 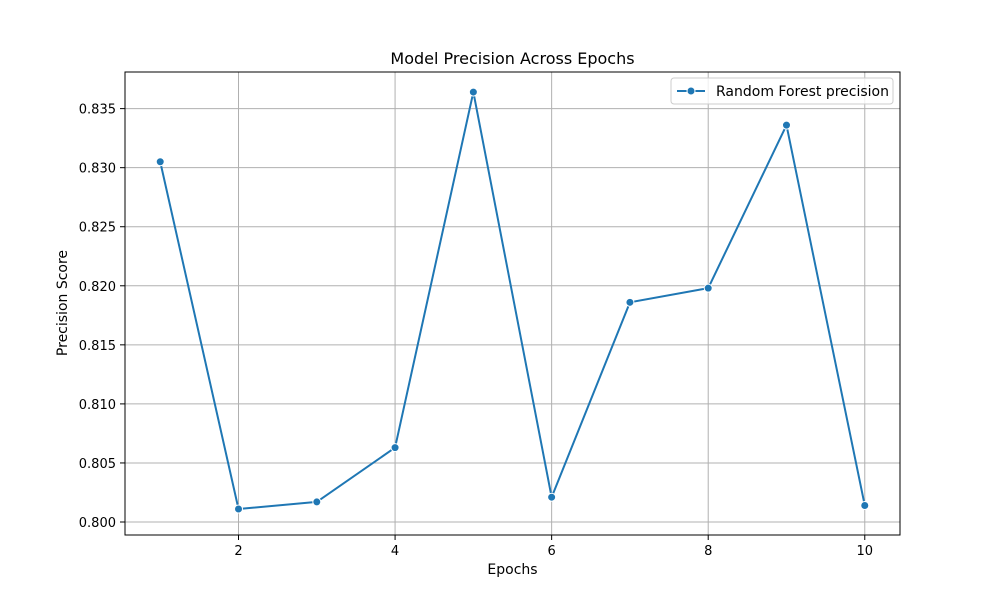 I want to click on x-tick-label: 2, so click(x=238, y=551).